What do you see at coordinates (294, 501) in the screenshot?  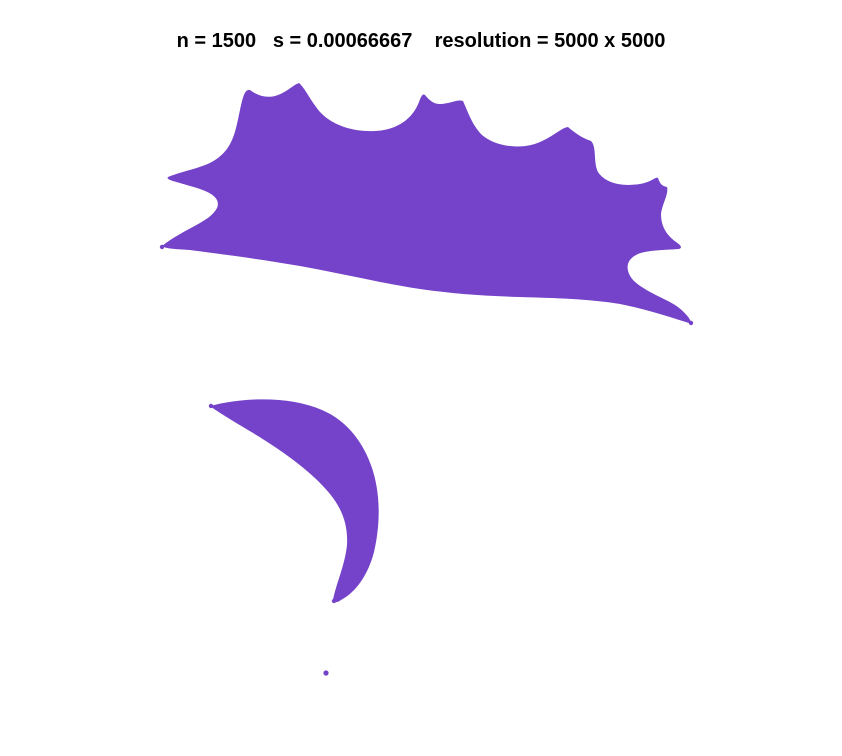 I see `crescent-region` at bounding box center [294, 501].